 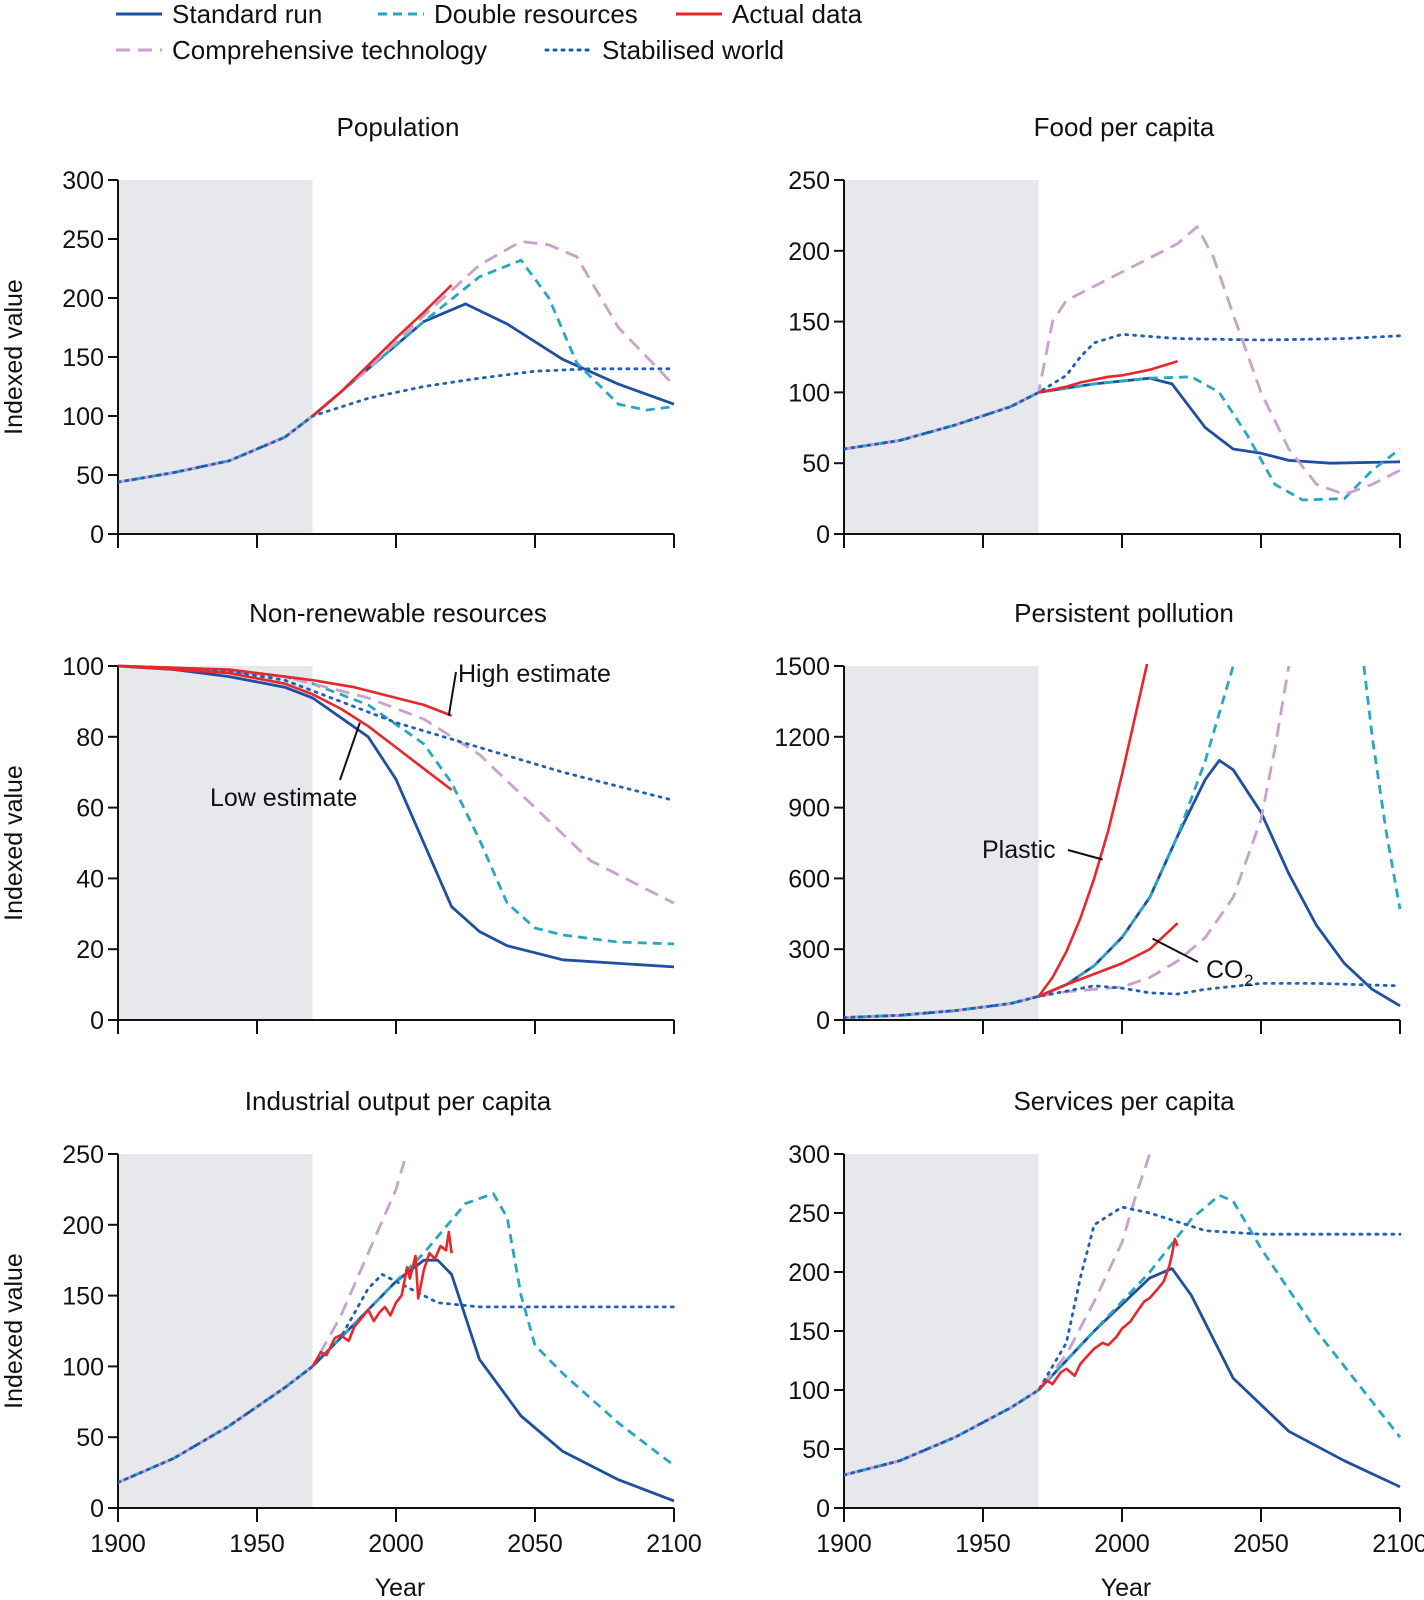 What do you see at coordinates (90, 809) in the screenshot?
I see `y-tick-label: 60` at bounding box center [90, 809].